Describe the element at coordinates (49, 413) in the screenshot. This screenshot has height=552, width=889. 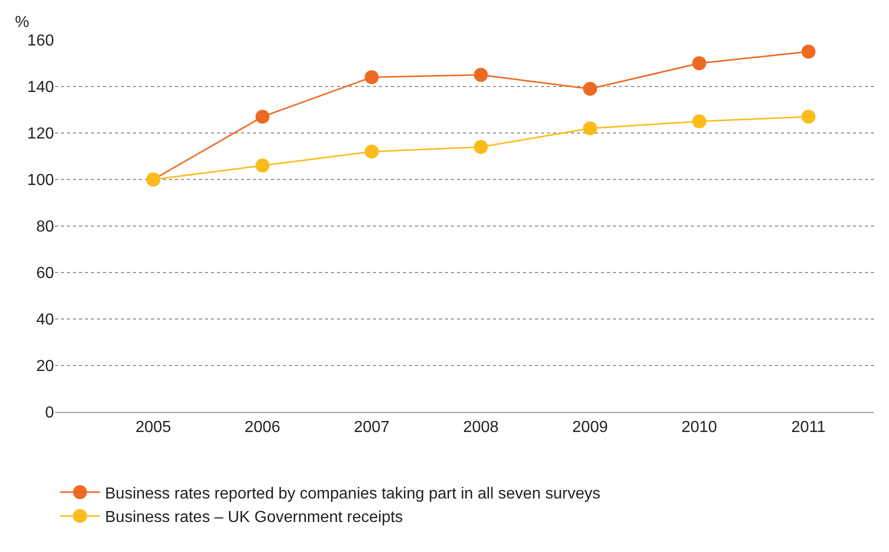
I see `y-tick-label: 0` at that location.